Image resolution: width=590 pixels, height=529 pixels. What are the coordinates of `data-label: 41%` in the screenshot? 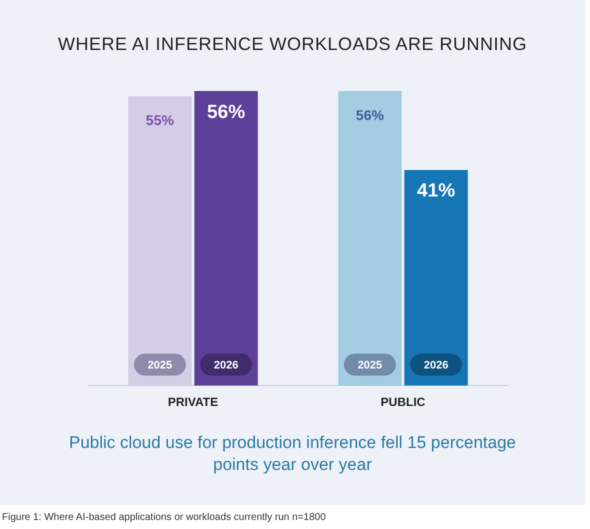 It's located at (436, 191).